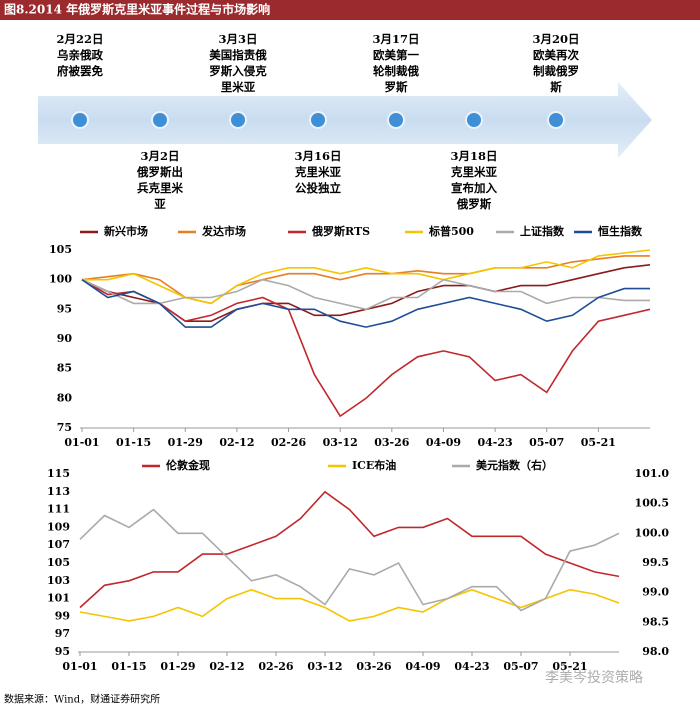 The image size is (700, 711). I want to click on legend-label: 新兴市场, so click(126, 231).